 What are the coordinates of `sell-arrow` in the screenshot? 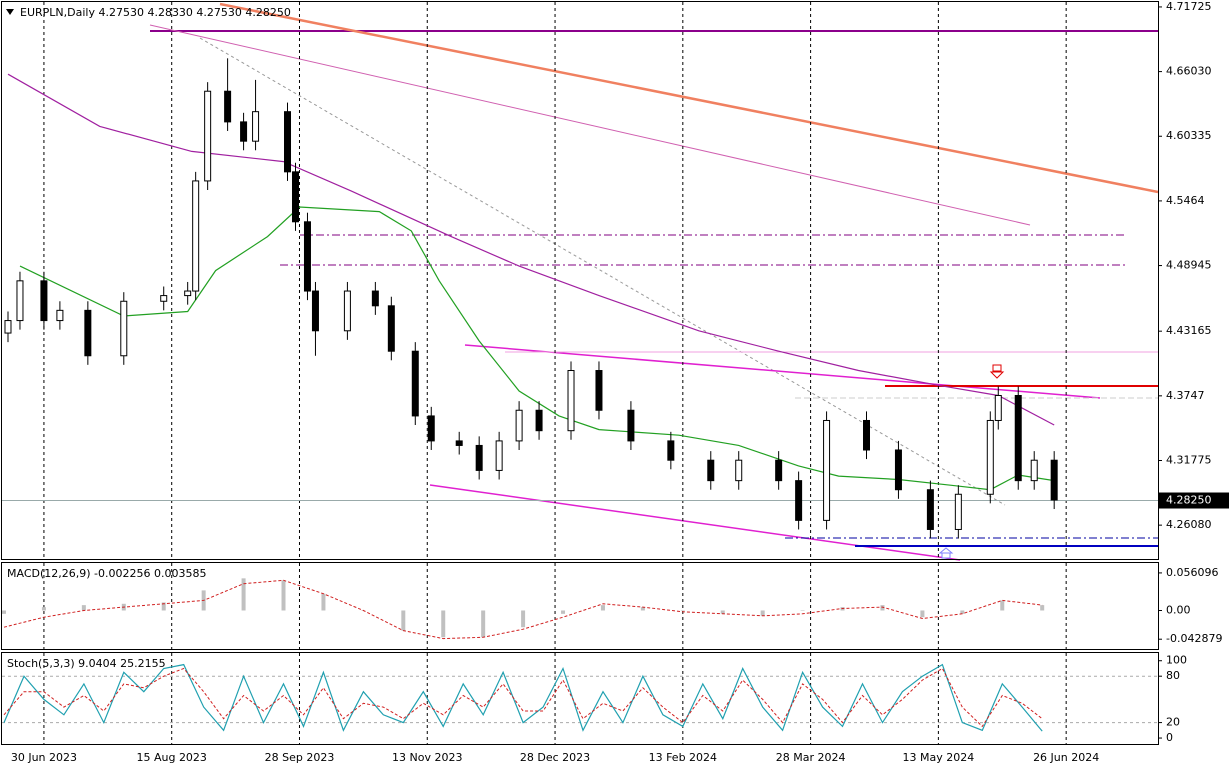 It's located at (997, 371).